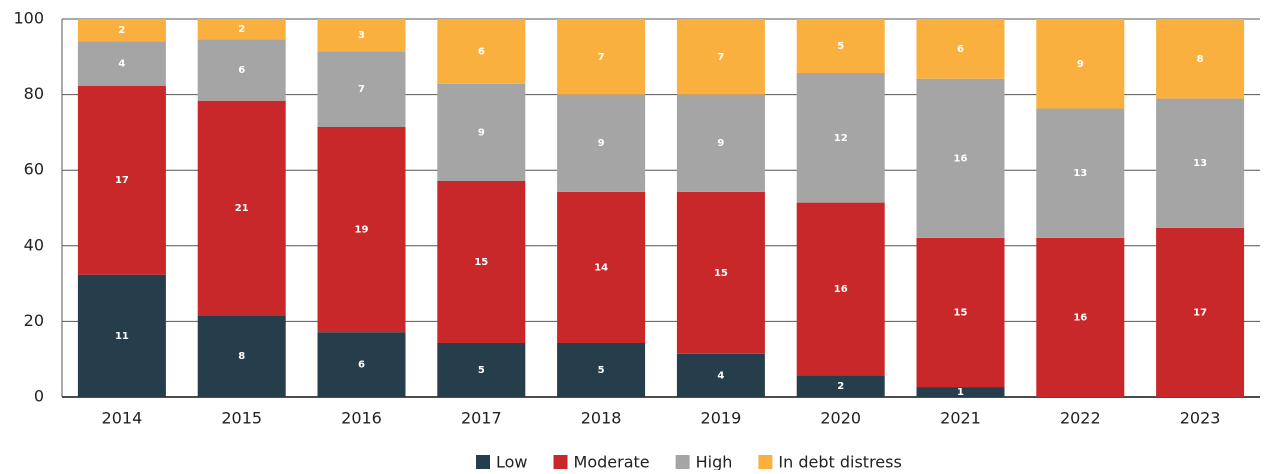 This screenshot has height=474, width=1270. I want to click on x-tick-label: 2014, so click(122, 418).